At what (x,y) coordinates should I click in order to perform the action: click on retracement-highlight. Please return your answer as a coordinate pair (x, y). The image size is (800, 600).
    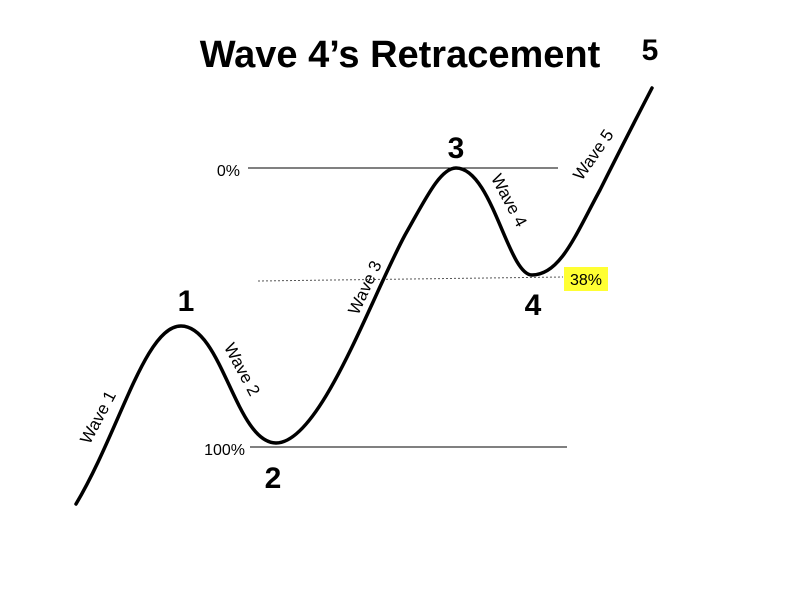
    Looking at the image, I should click on (586, 279).